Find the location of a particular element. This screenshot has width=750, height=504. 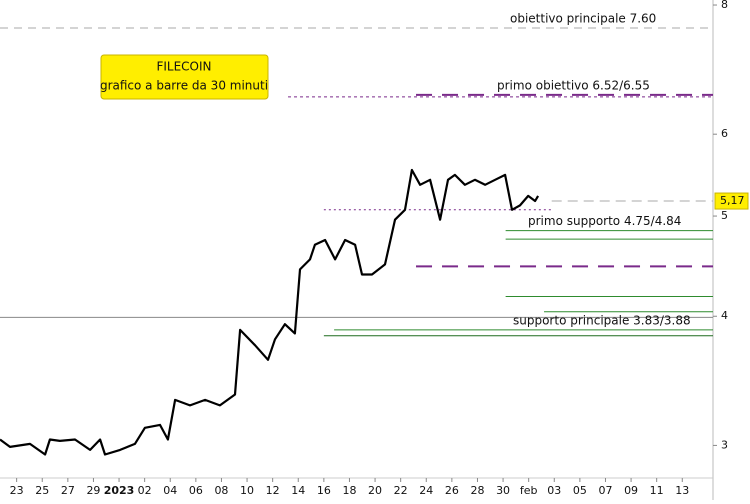

x-tick-label: 04 is located at coordinates (170, 490).